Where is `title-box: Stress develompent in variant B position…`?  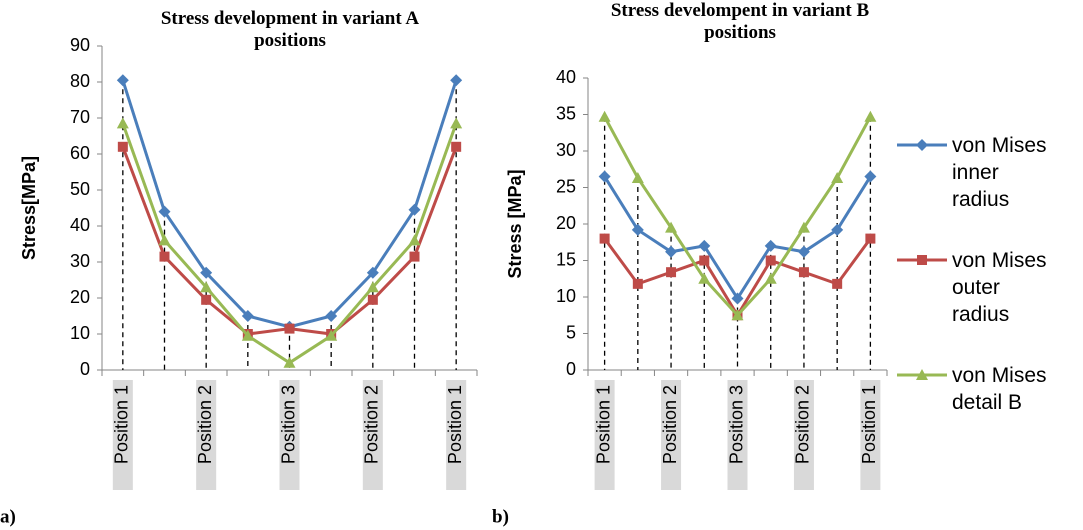 title-box: Stress develompent in variant B position… is located at coordinates (740, 21).